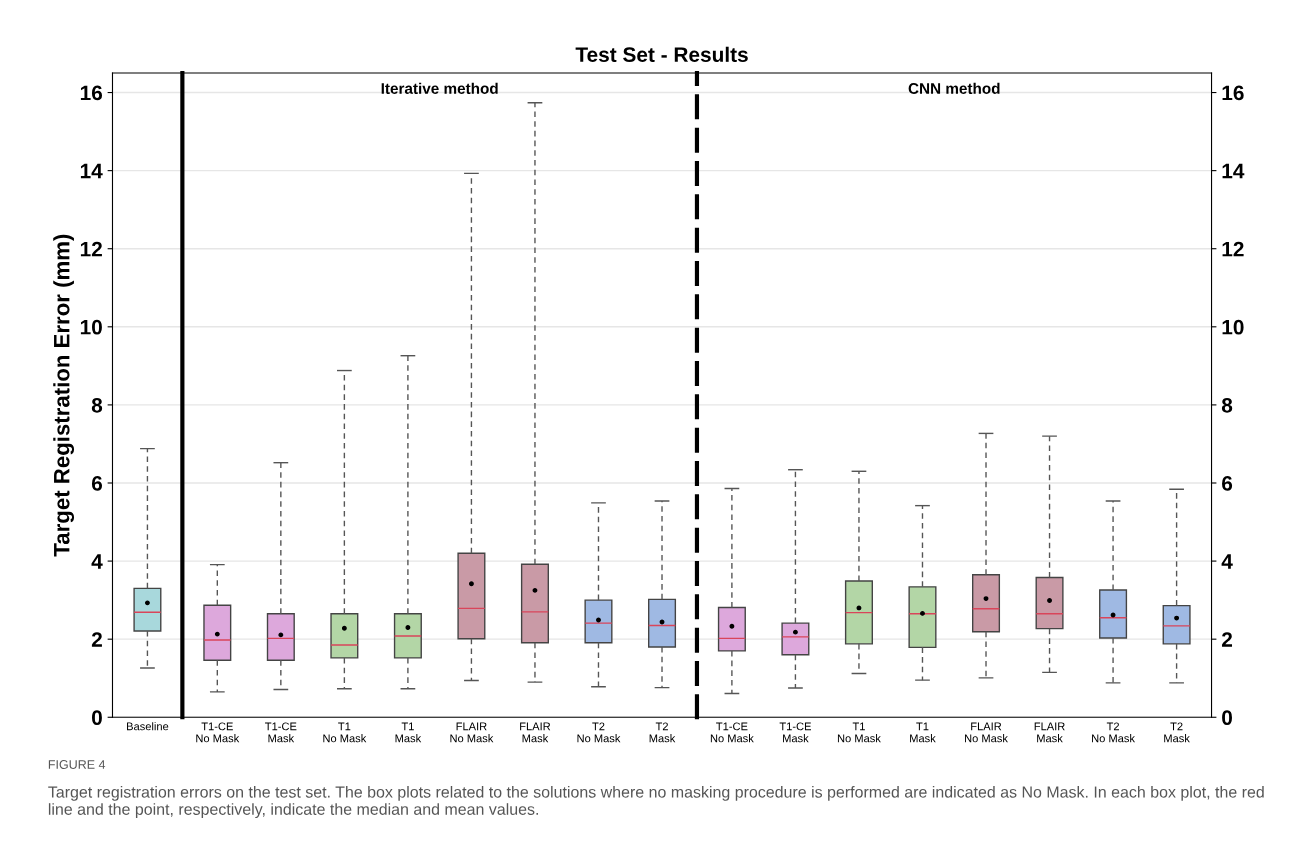 The width and height of the screenshot is (1293, 859). What do you see at coordinates (77, 764) in the screenshot?
I see `caption: FIGURE 4` at bounding box center [77, 764].